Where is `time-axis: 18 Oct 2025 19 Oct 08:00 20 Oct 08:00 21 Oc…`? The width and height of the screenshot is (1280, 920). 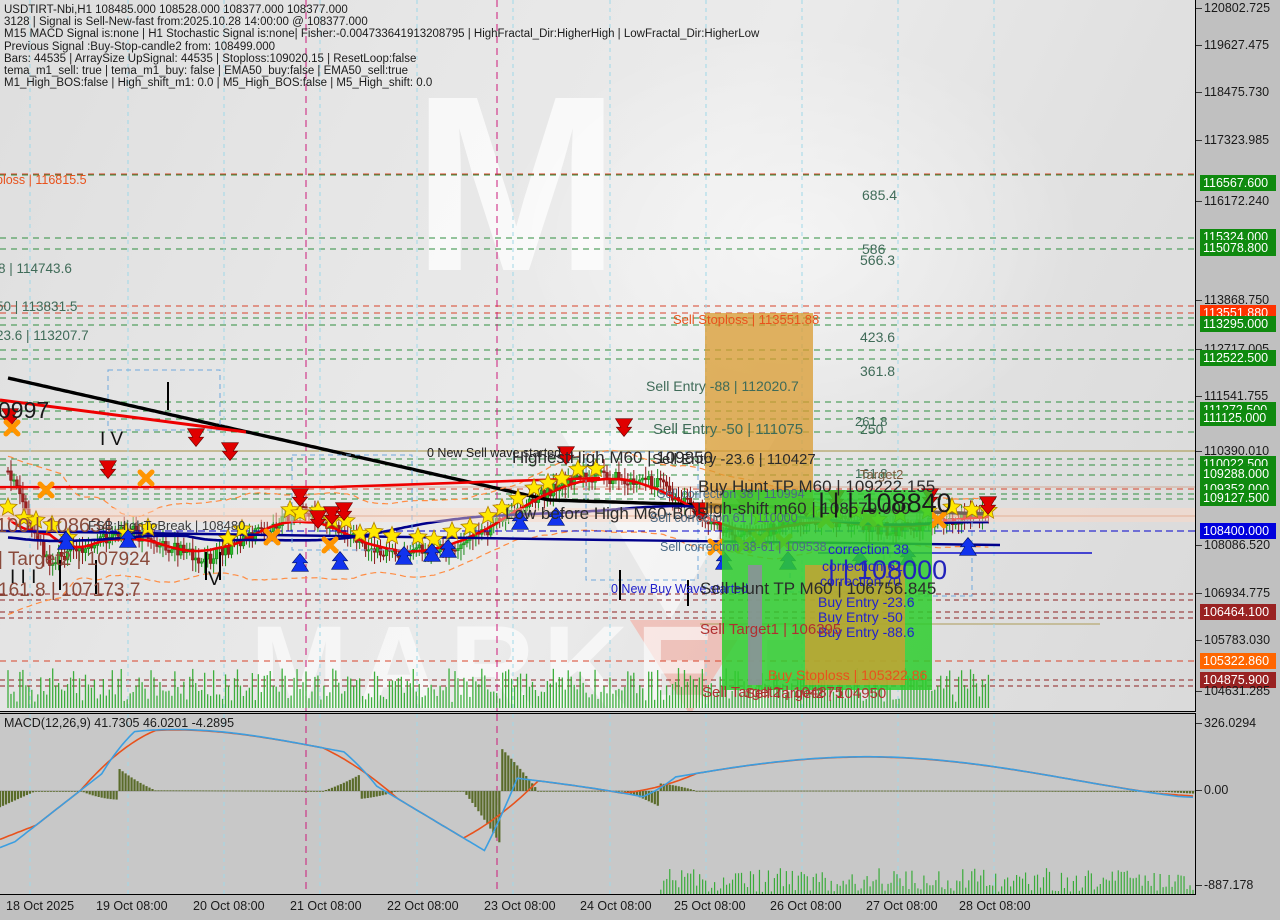
time-axis: 18 Oct 2025 19 Oct 08:00 20 Oct 08:00 21 Oc… is located at coordinates (598, 908).